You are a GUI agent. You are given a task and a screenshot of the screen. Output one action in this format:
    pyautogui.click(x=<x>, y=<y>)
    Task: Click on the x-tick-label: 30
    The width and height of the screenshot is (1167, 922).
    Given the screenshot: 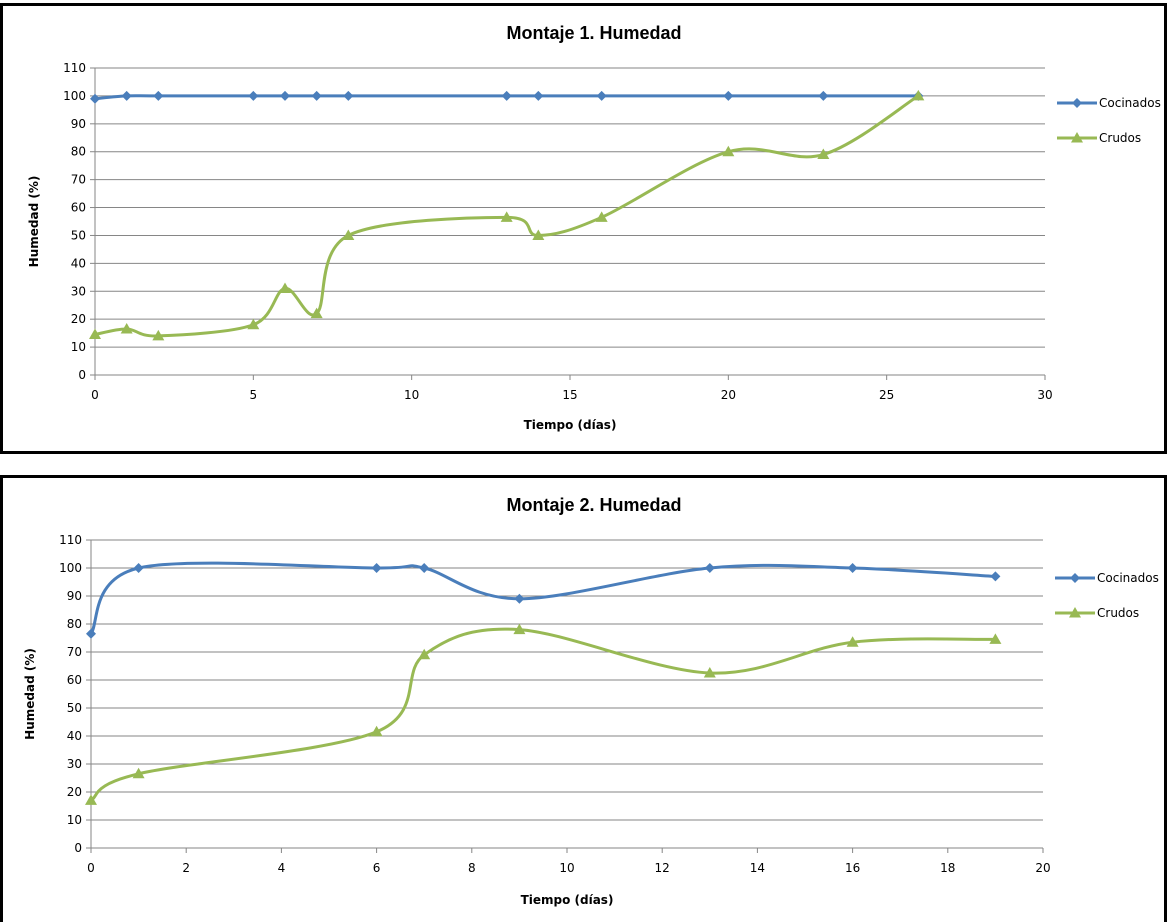 What is the action you would take?
    pyautogui.click(x=1044, y=395)
    